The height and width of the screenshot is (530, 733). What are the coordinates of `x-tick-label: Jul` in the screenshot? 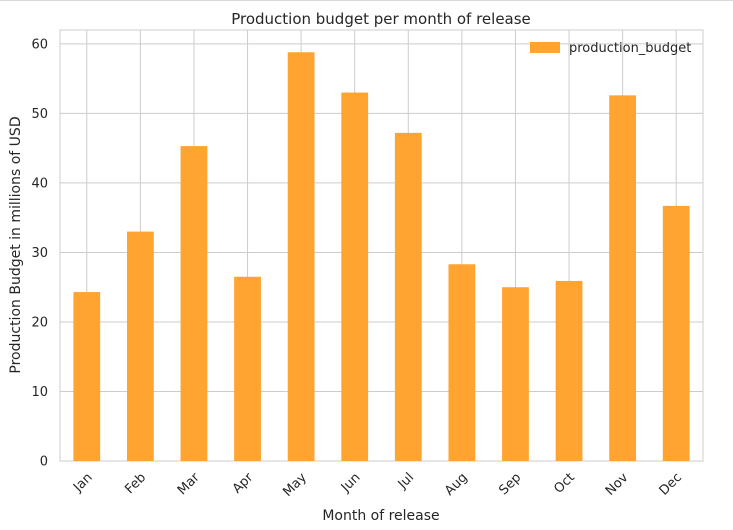 It's located at (406, 481).